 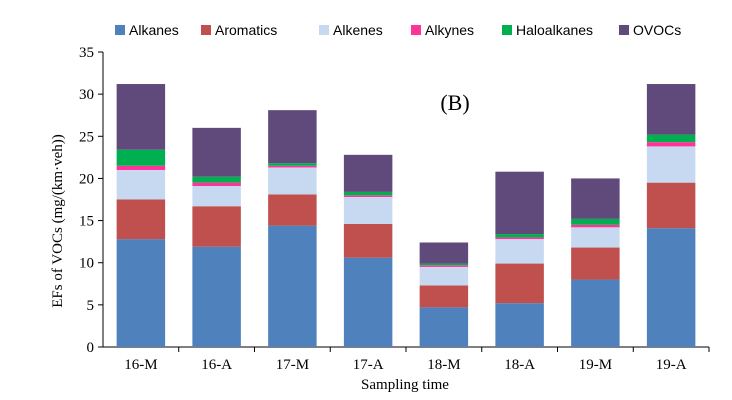 What do you see at coordinates (595, 313) in the screenshot?
I see `bar-segment-alkanes-19-M` at bounding box center [595, 313].